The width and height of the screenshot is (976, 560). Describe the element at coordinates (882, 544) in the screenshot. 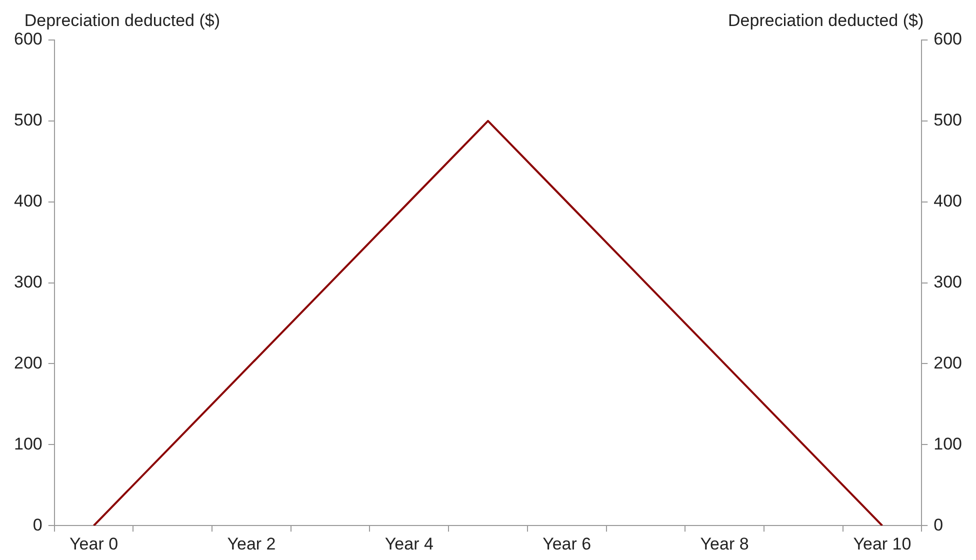

I see `x-tick-label: Year 10` at that location.